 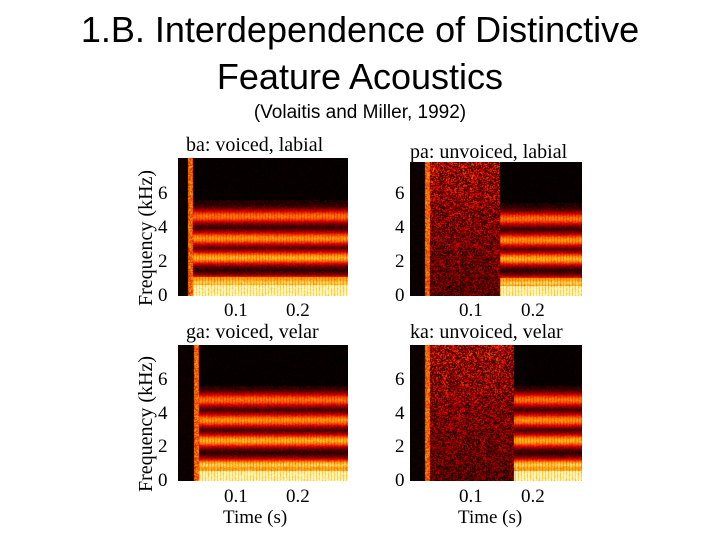 I want to click on panel-title-ga: ga: voiced, velar, so click(x=252, y=332).